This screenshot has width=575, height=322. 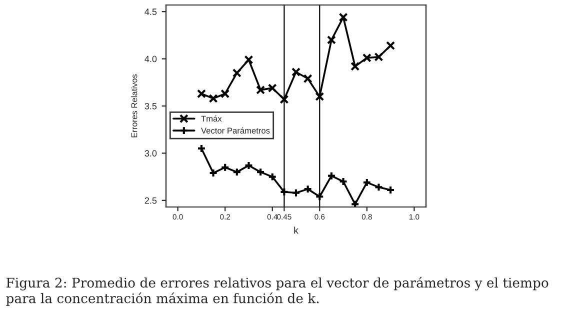 I want to click on x-axis-title: k, so click(x=296, y=230).